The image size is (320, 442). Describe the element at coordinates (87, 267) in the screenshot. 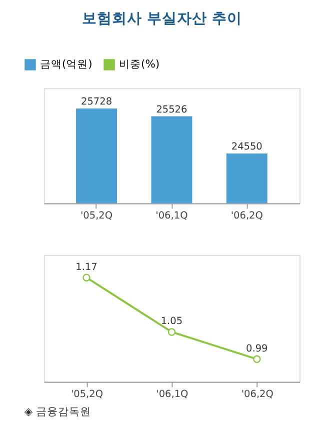

I see `data-label: 1.17` at that location.